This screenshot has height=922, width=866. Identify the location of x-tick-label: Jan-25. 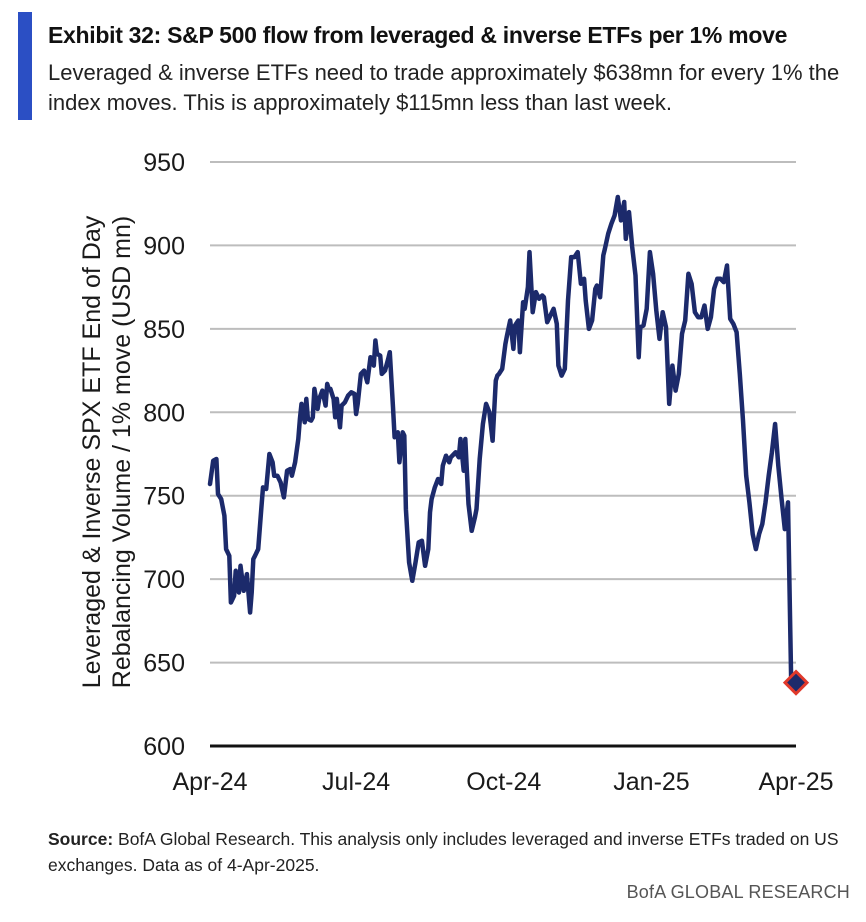
(651, 782).